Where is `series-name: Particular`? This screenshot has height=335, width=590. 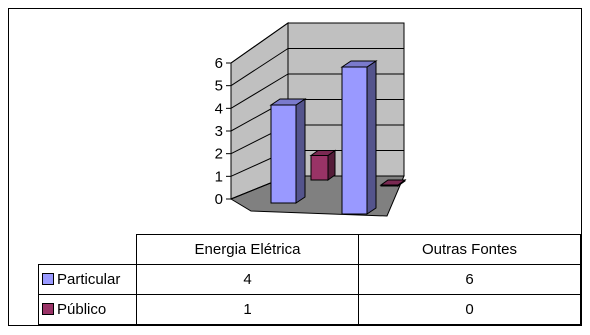
series-name: Particular is located at coordinates (89, 279).